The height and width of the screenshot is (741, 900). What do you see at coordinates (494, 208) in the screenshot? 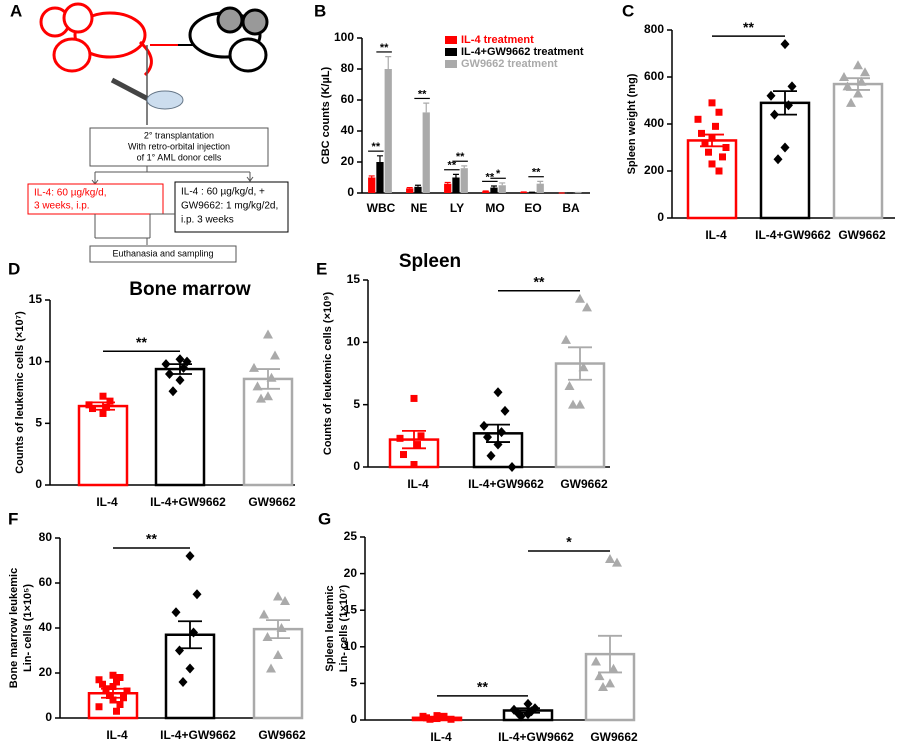
I see `x-tick-label: MO` at bounding box center [494, 208].